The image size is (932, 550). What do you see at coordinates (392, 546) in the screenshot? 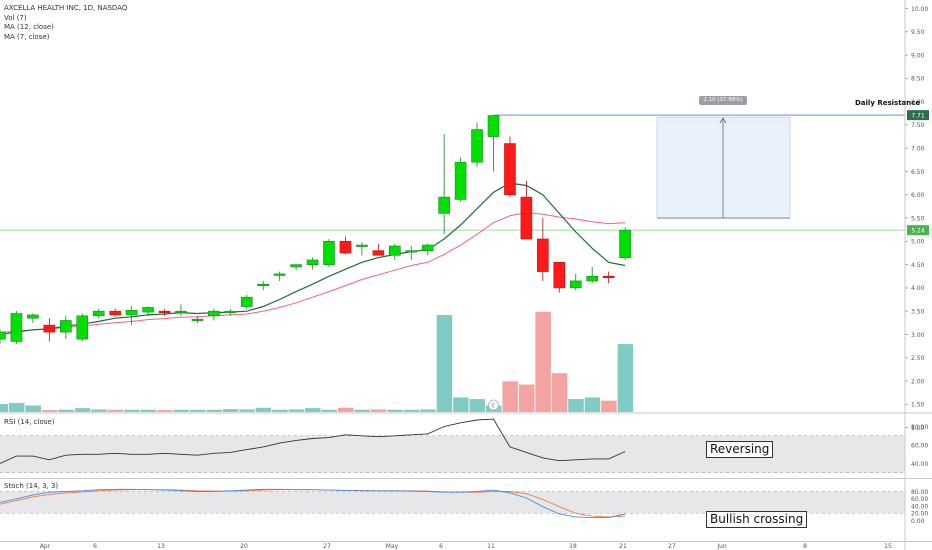
I see `x-tick-label: May` at bounding box center [392, 546].